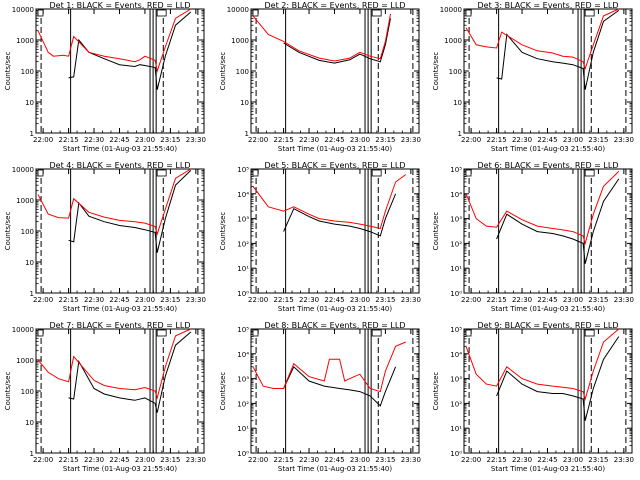 The image size is (640, 480). I want to click on panel-title: Det 3: BLACK = Events, RED = LLD, so click(548, 5).